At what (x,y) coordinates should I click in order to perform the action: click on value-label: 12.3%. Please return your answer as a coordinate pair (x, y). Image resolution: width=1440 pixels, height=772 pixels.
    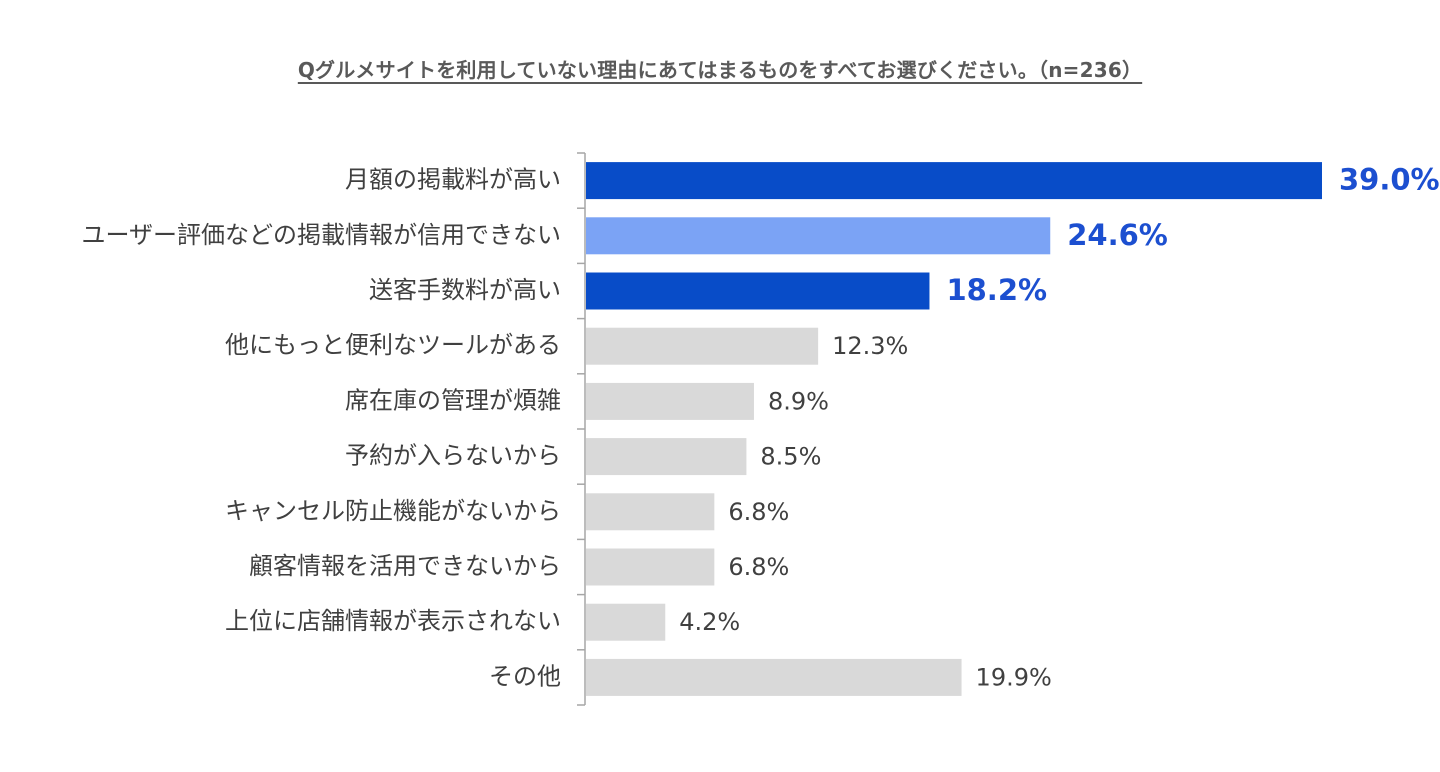
    Looking at the image, I should click on (870, 346).